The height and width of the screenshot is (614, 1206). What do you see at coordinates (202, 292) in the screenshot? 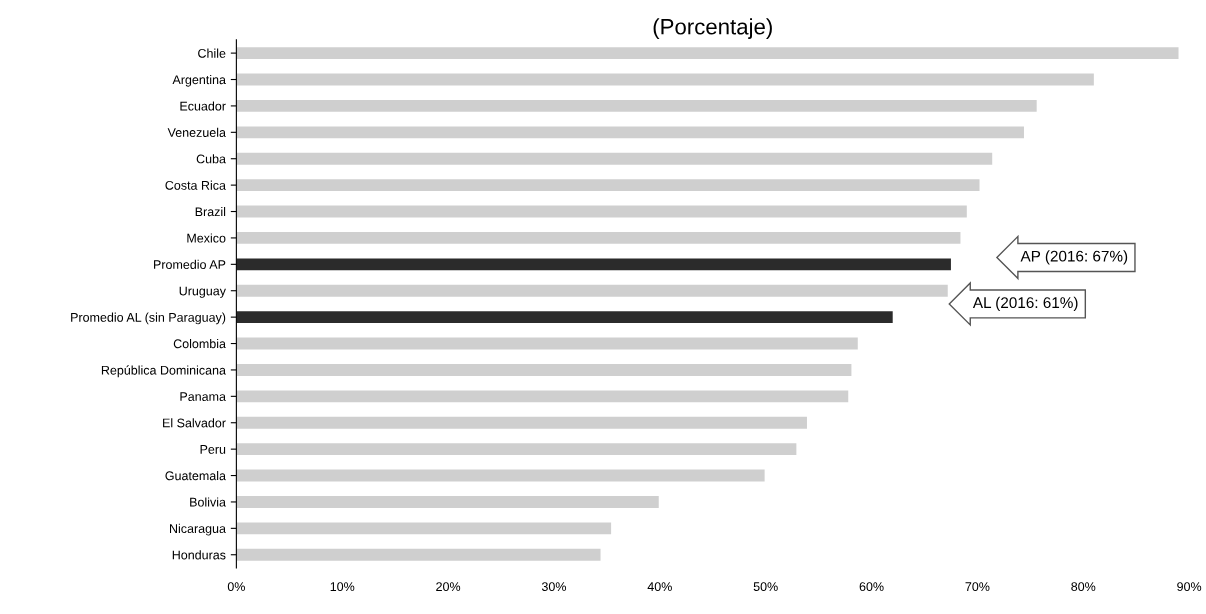
I see `y-tick-label: Uruguay` at bounding box center [202, 292].